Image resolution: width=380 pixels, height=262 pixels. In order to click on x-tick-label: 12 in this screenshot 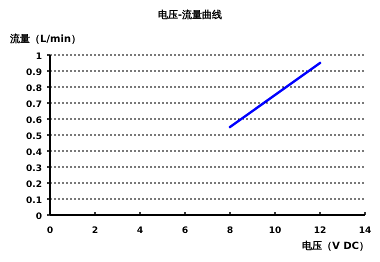, I will do `click(320, 231)`.